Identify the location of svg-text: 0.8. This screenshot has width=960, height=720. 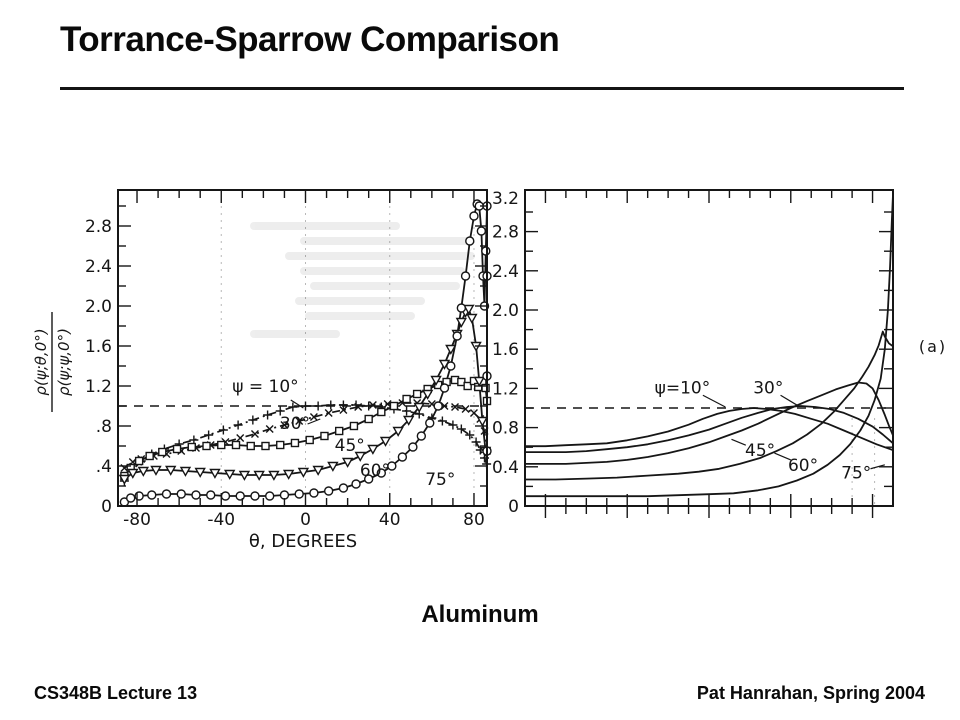
(505, 429).